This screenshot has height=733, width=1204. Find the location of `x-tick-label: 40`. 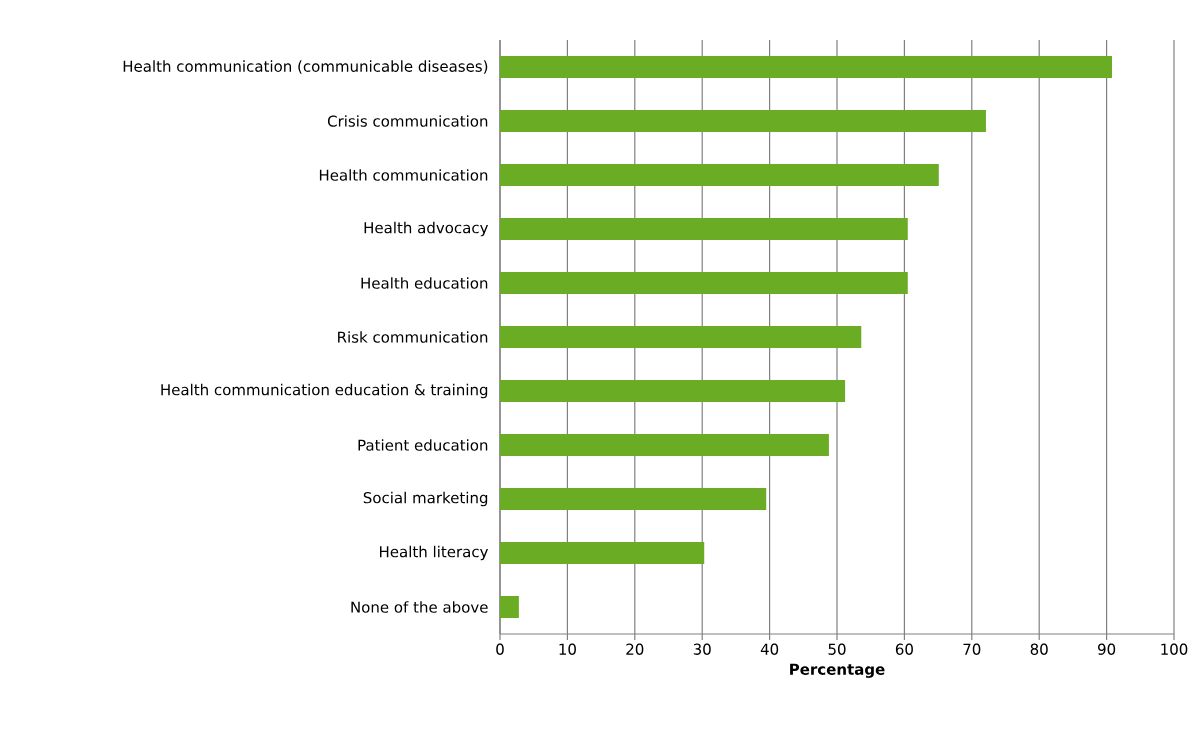

x-tick-label: 40 is located at coordinates (769, 649).